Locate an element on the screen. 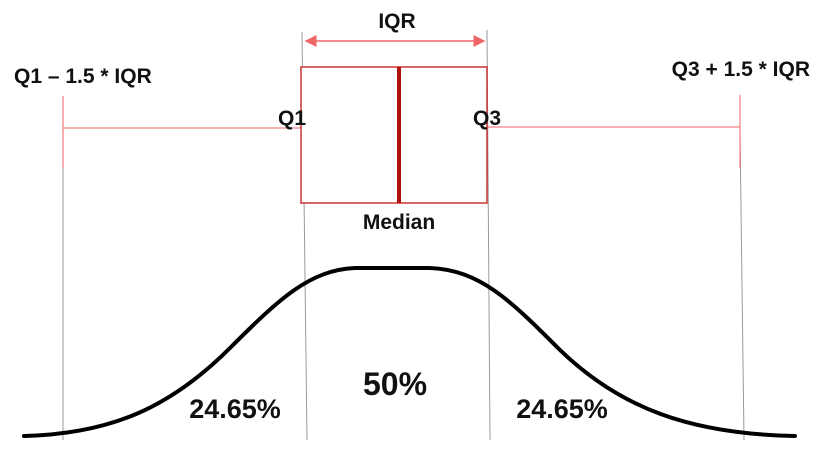  lower-fence-label: Q1 – 1.5 * IQR is located at coordinates (83, 76).